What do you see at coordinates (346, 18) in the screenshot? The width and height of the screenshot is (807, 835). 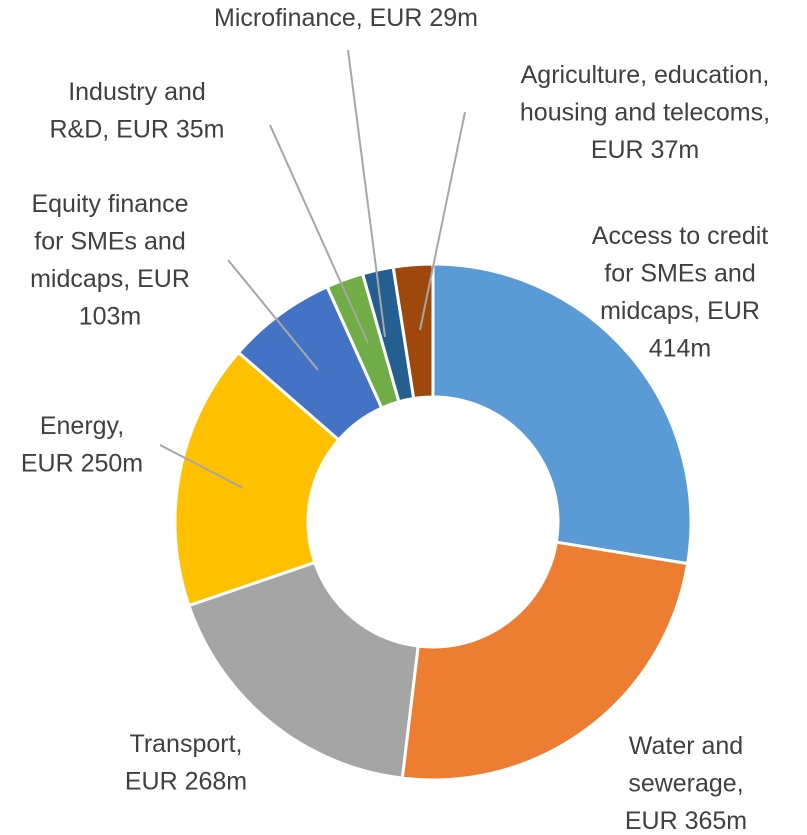 I see `data-label: Microfinance, EUR 29m` at bounding box center [346, 18].